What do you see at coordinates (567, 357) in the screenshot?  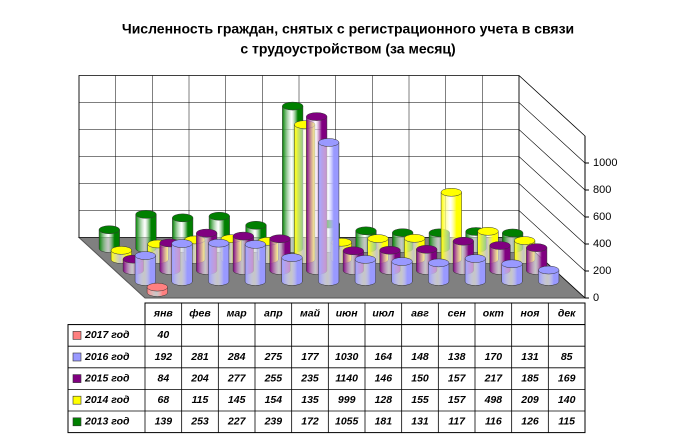 I see `table-value: 85` at bounding box center [567, 357].